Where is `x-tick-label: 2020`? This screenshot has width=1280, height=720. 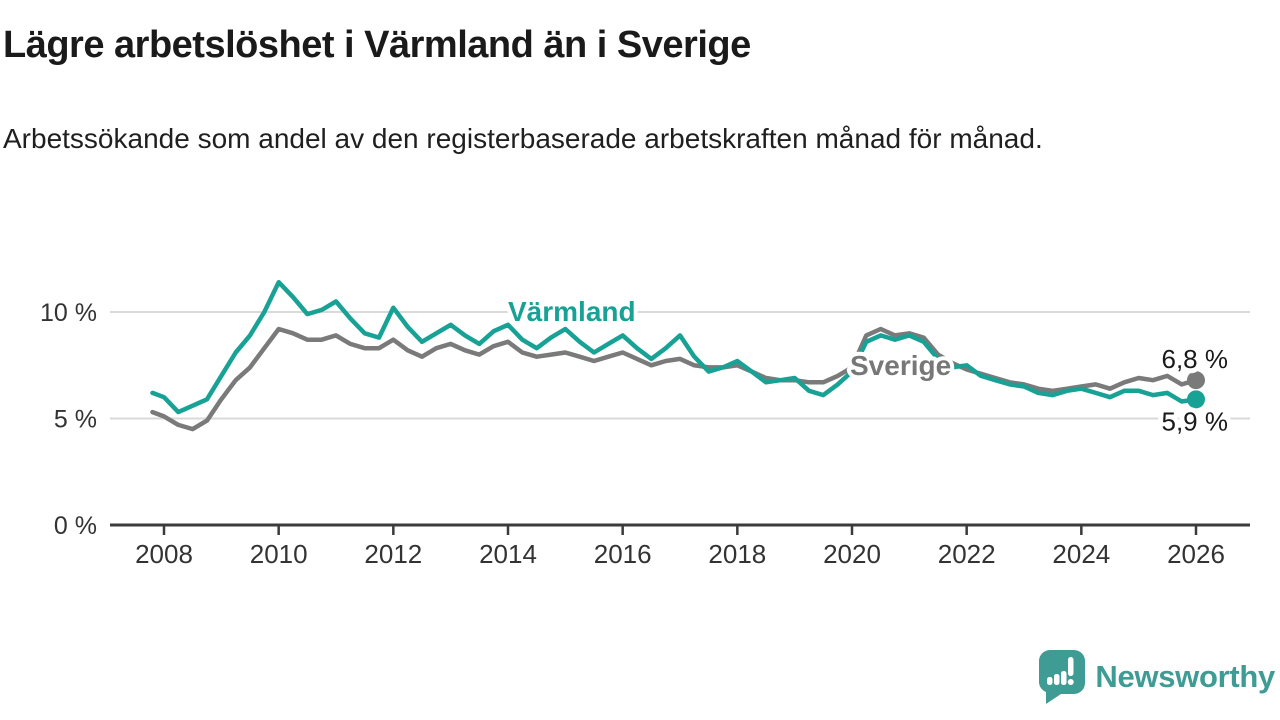
x-tick-label: 2020 is located at coordinates (852, 554).